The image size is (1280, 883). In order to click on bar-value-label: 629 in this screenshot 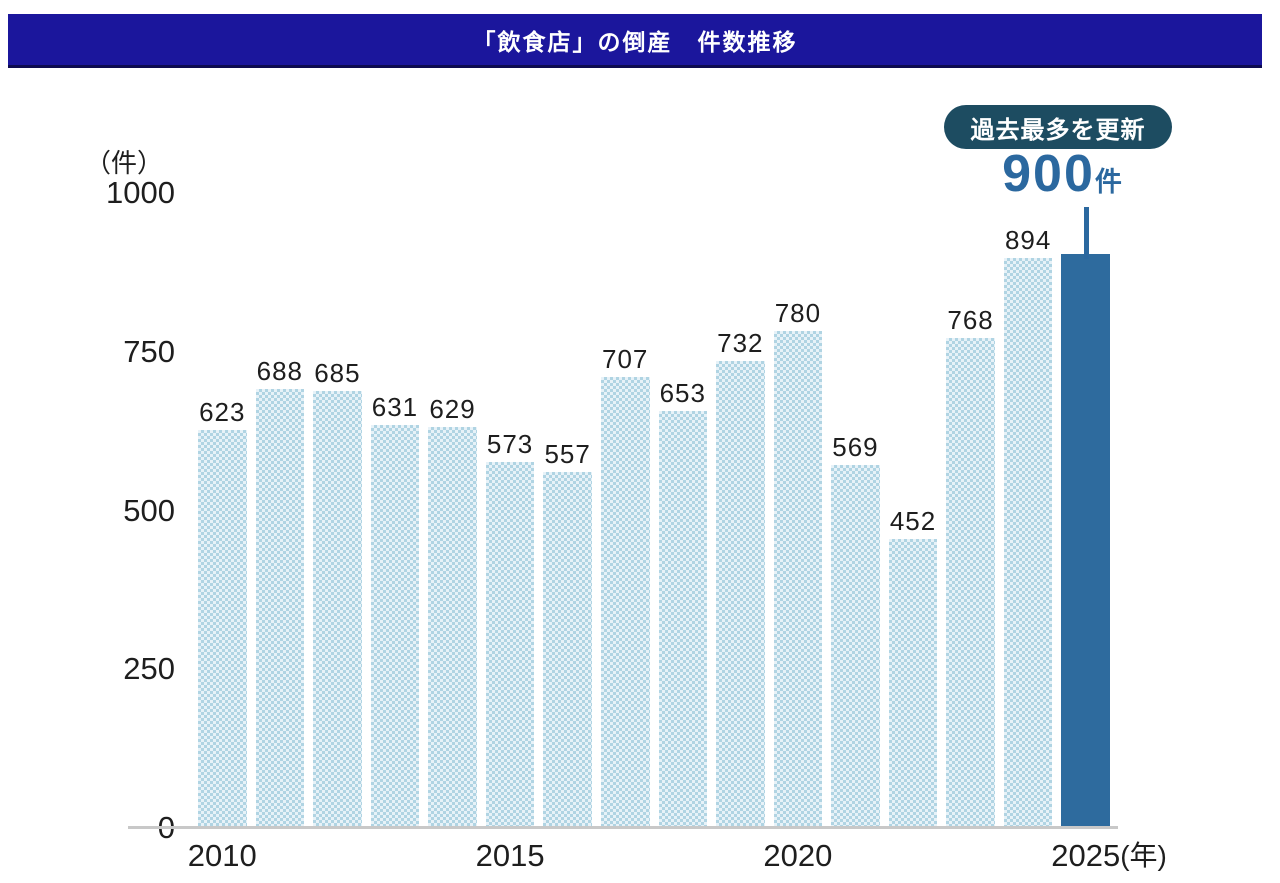, I will do `click(452, 409)`.